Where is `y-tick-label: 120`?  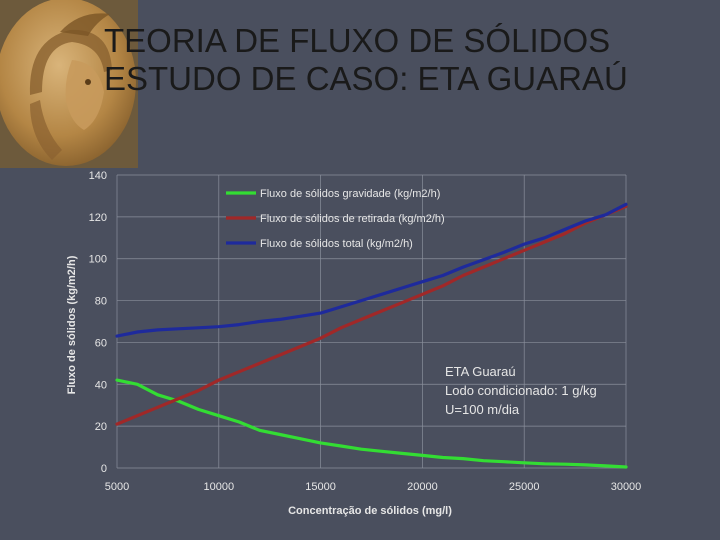 y-tick-label: 120 is located at coordinates (98, 218).